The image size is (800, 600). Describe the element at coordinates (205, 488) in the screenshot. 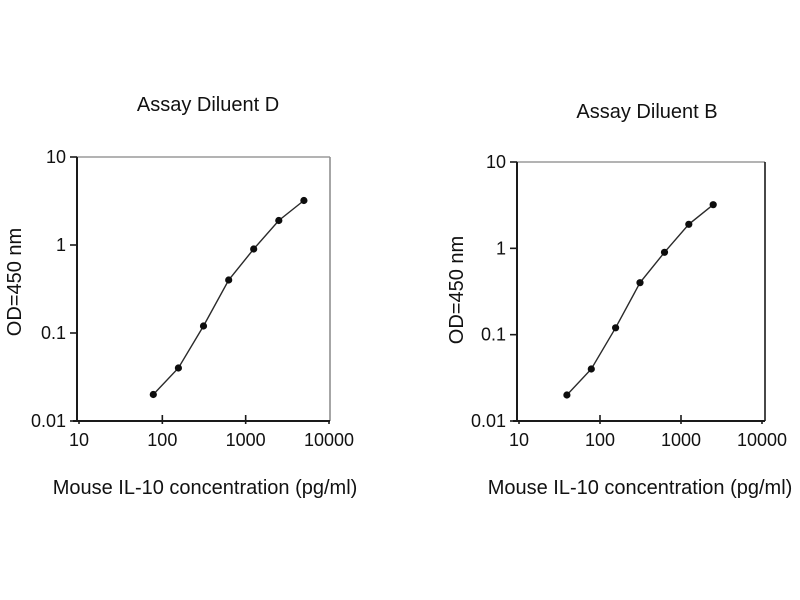

I see `x-axis-label-left: Mouse IL-10 concentration (pg/ml)` at that location.